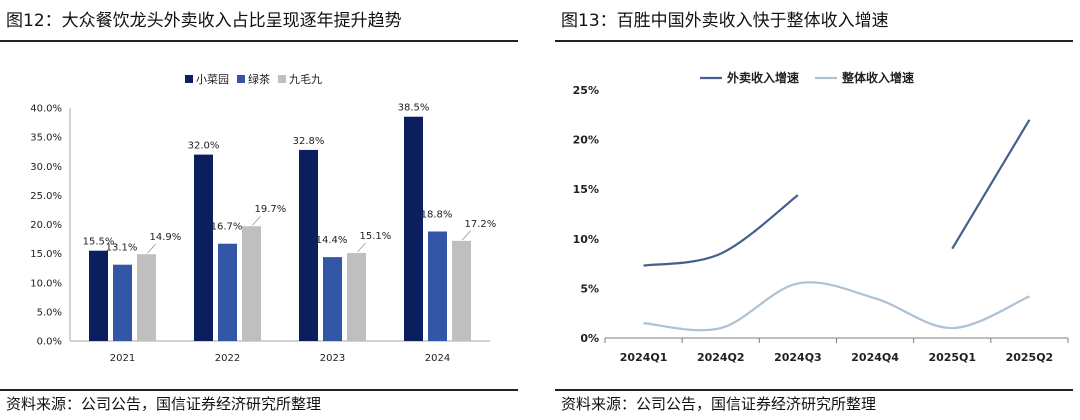  I want to click on x-tick-label: 2024Q4, so click(875, 357).